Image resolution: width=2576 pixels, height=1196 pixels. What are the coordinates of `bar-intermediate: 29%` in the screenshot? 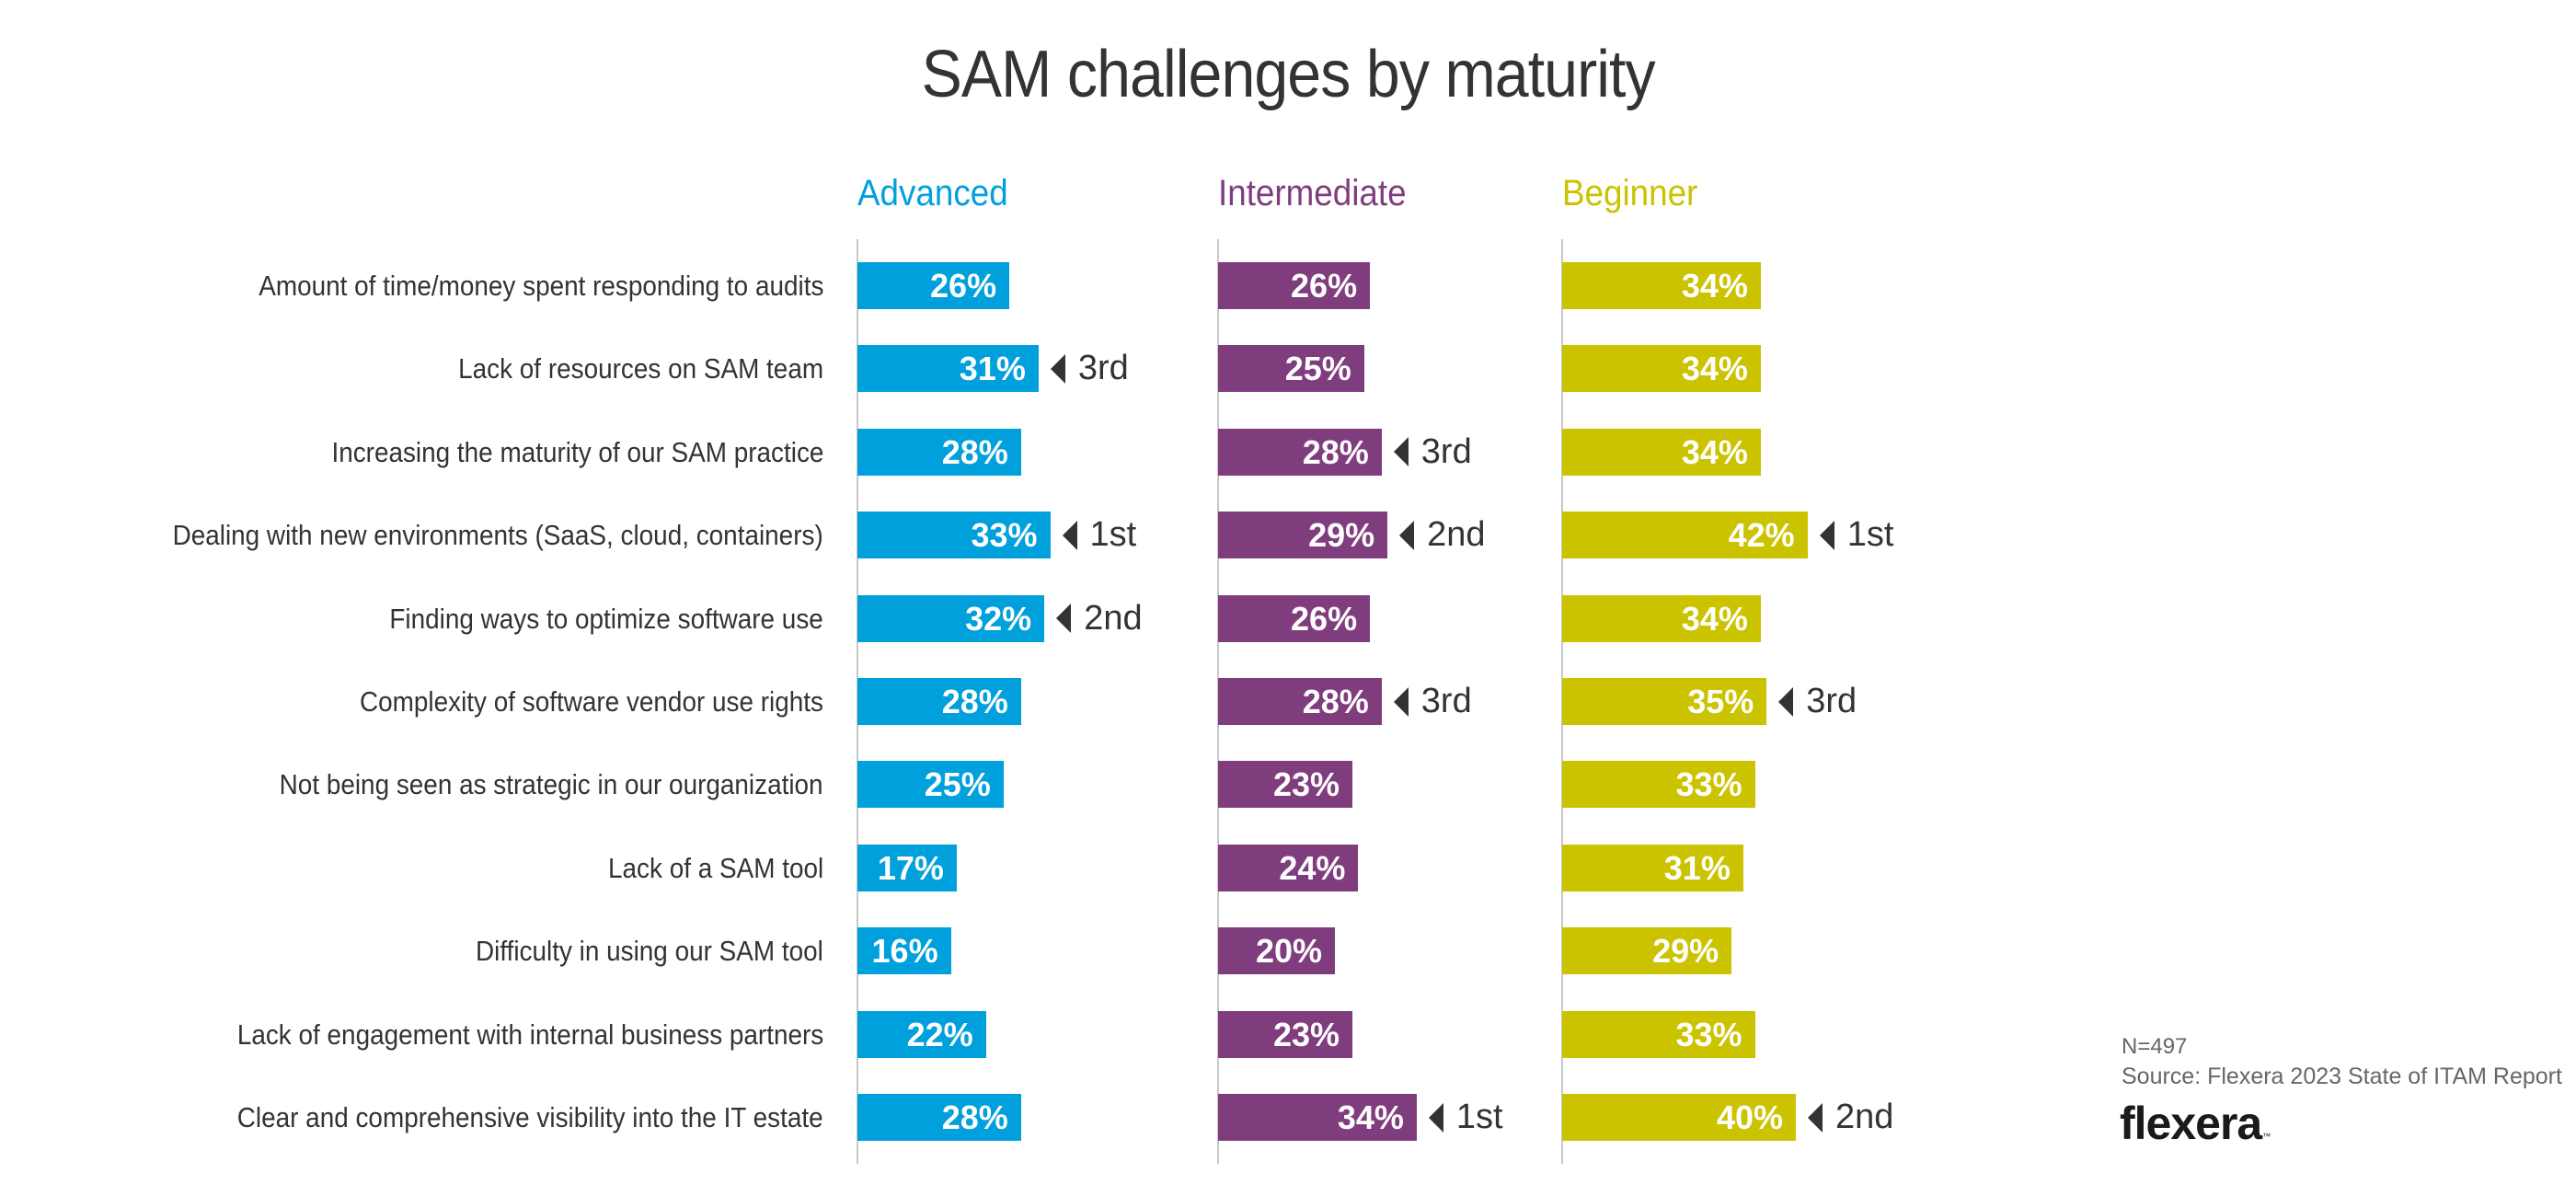 It's located at (1303, 535).